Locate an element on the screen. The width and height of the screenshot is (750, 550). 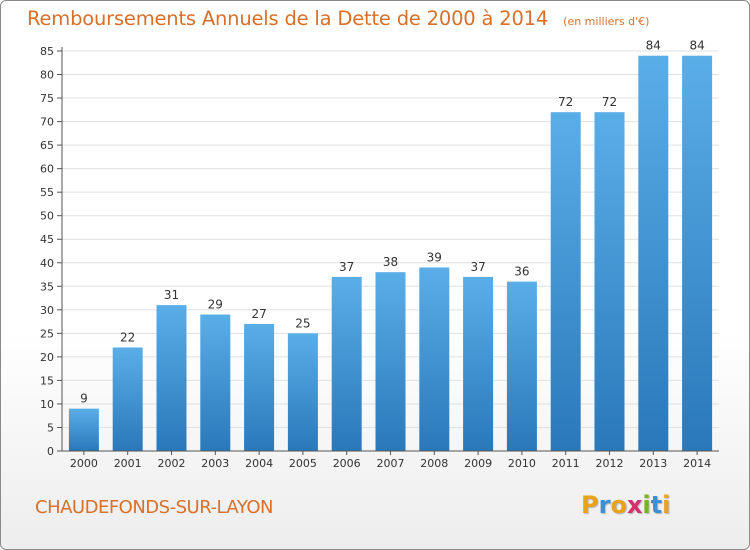
x-tick-label: 2013 is located at coordinates (653, 463).